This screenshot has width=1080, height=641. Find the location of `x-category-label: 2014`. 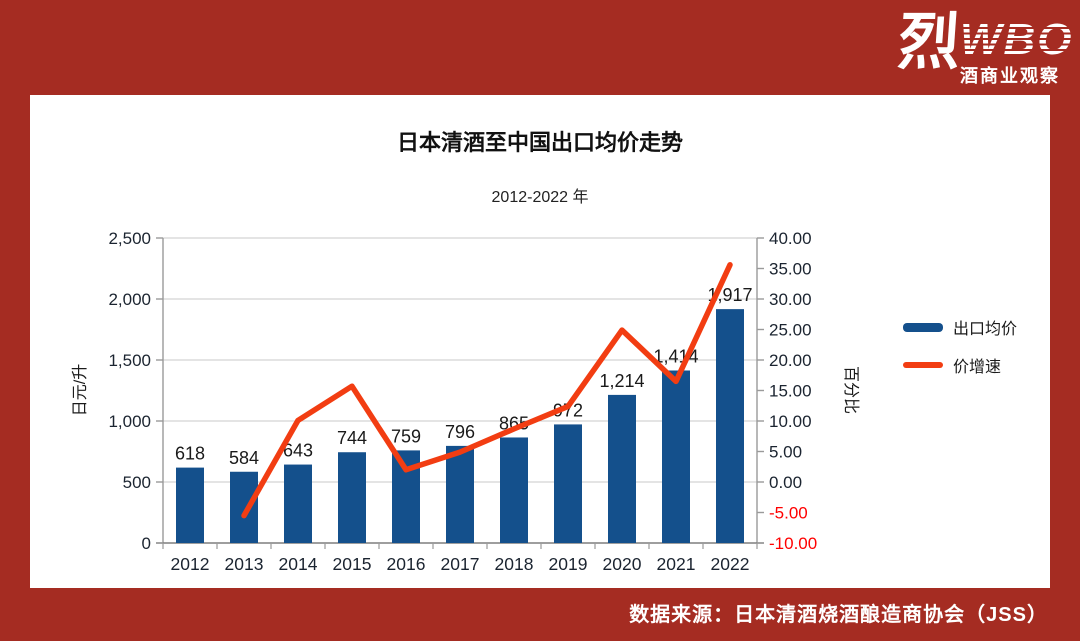

x-category-label: 2014 is located at coordinates (298, 564).